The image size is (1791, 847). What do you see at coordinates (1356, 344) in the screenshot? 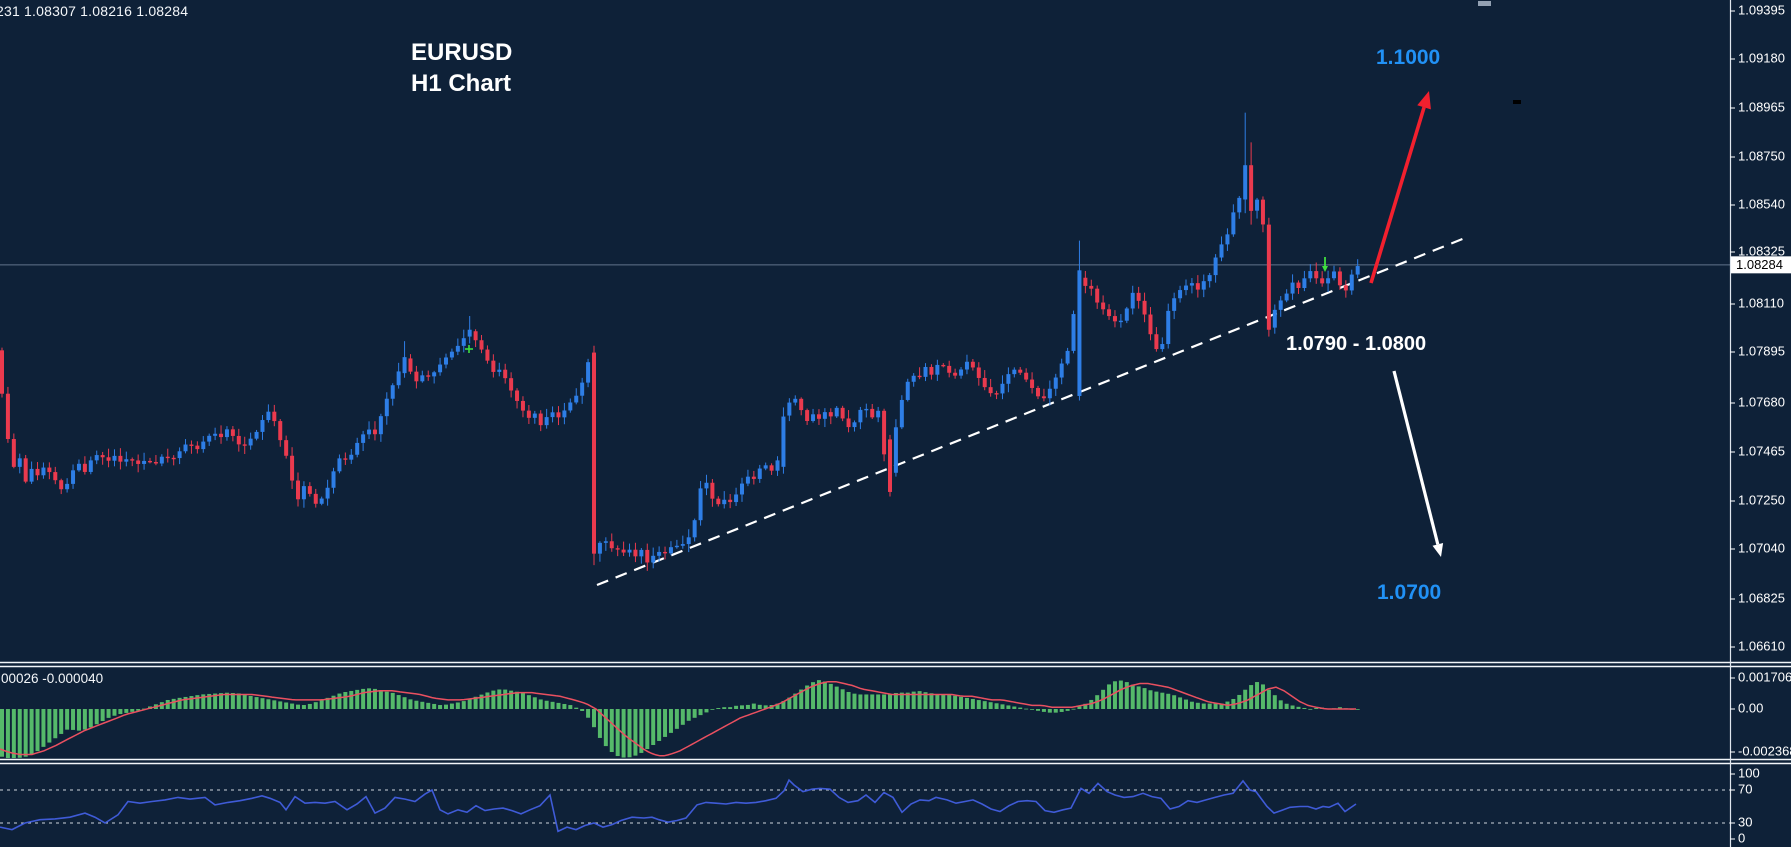
I see `resistance-zone-annotation: 1.0790 - 1.0800` at bounding box center [1356, 344].